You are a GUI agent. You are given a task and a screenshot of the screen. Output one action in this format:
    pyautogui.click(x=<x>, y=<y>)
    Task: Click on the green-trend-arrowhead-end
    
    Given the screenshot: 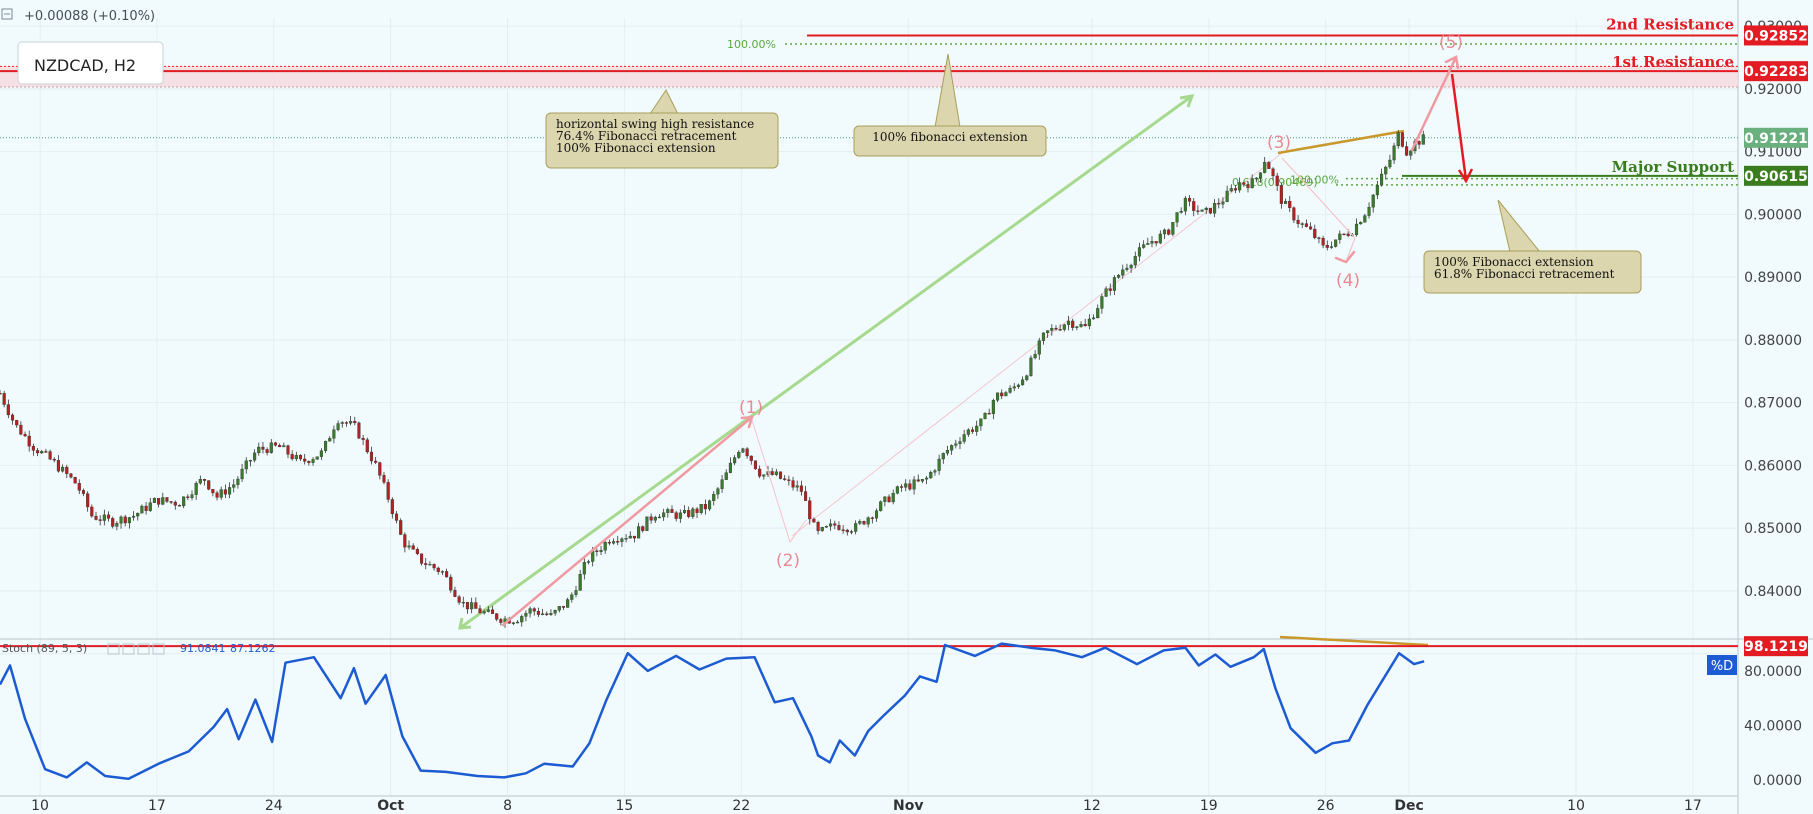 What is the action you would take?
    pyautogui.click(x=1187, y=101)
    